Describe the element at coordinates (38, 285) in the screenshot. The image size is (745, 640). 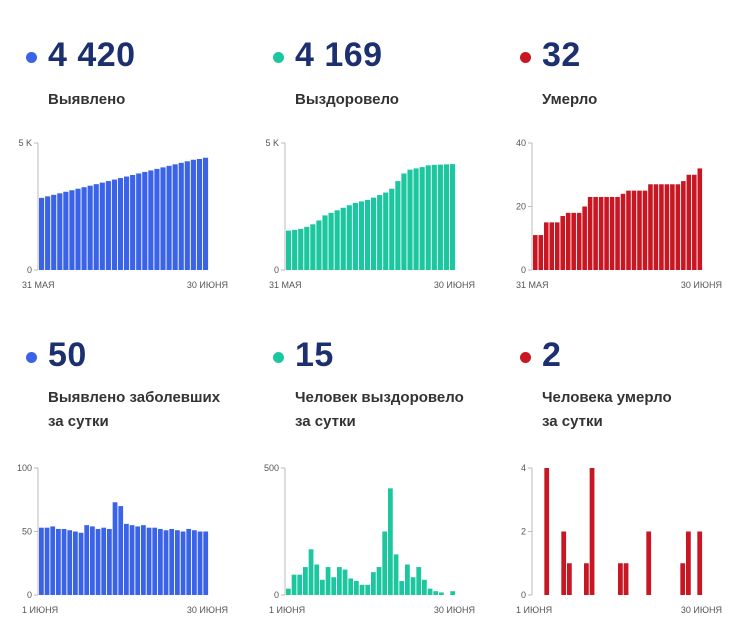
I see `x-label-start: 31 МАЯ` at that location.